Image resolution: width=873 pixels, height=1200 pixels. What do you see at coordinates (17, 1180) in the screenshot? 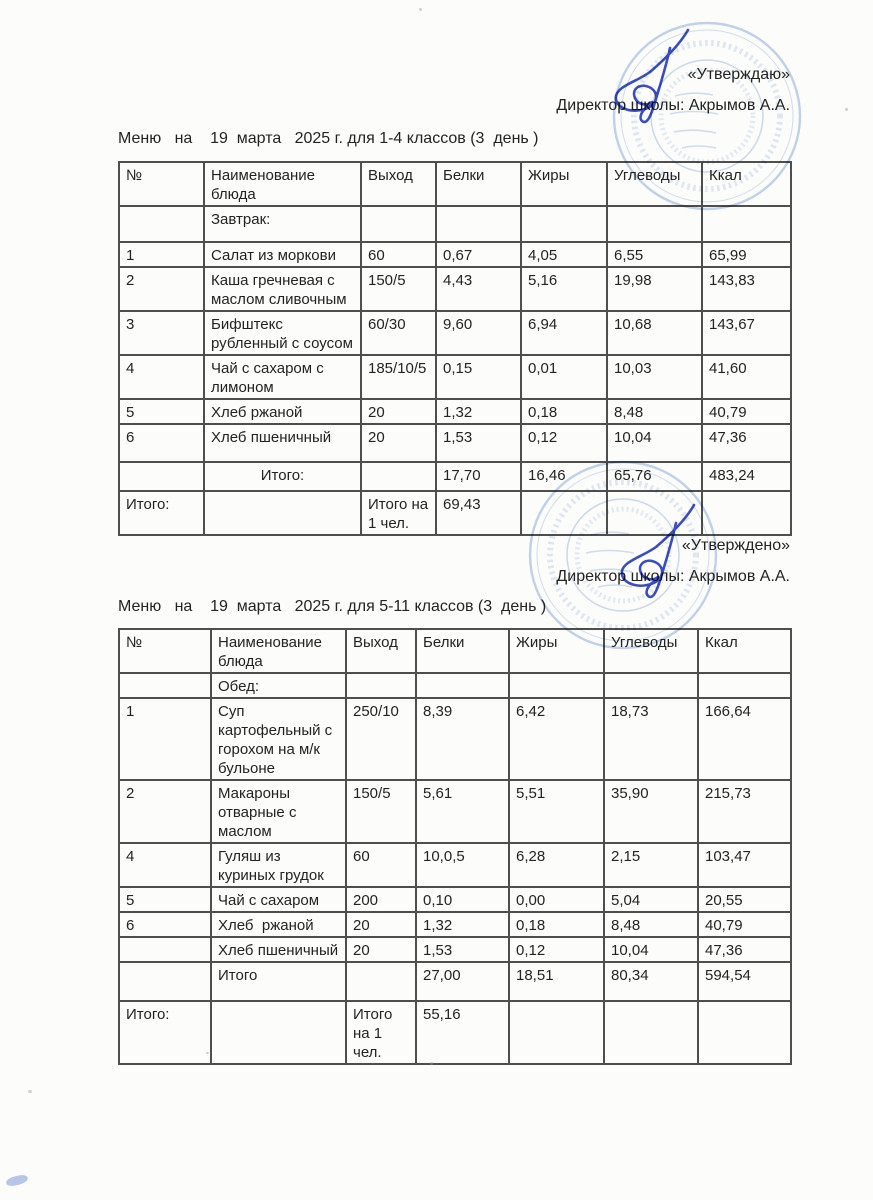
I see `ink-smudge` at bounding box center [17, 1180].